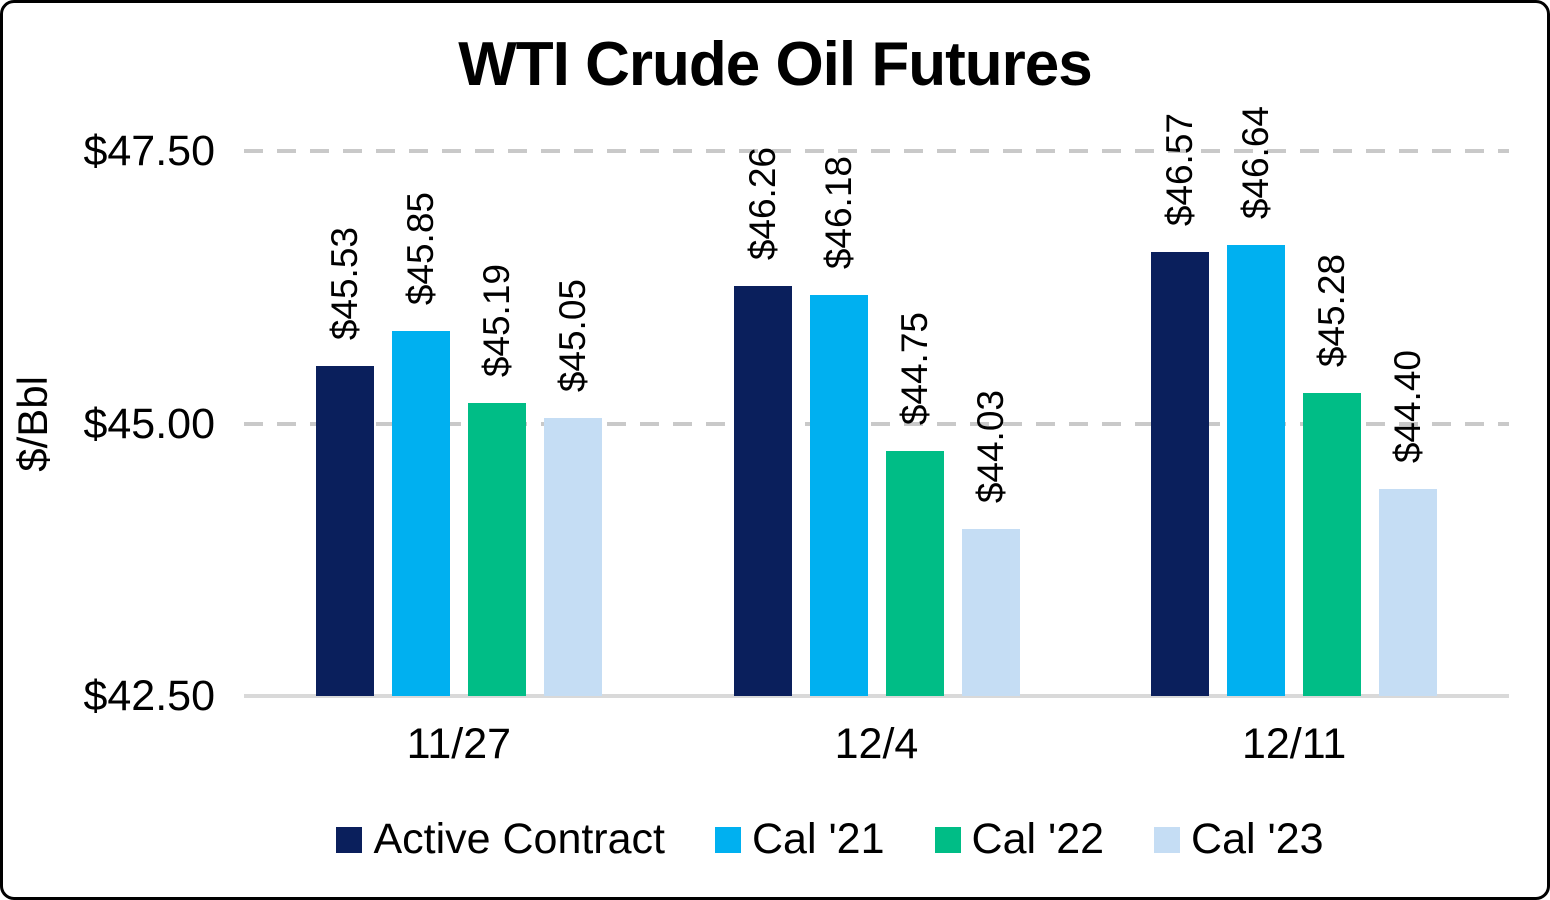  I want to click on x-tick-label: 11/27, so click(459, 744).